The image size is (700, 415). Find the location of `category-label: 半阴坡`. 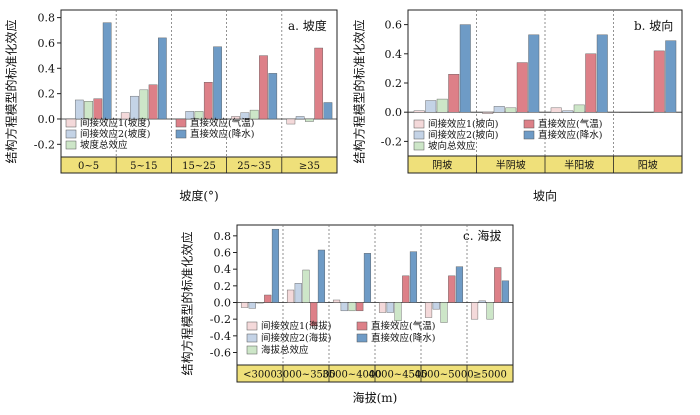

category-label: 半阴坡 is located at coordinates (511, 165).